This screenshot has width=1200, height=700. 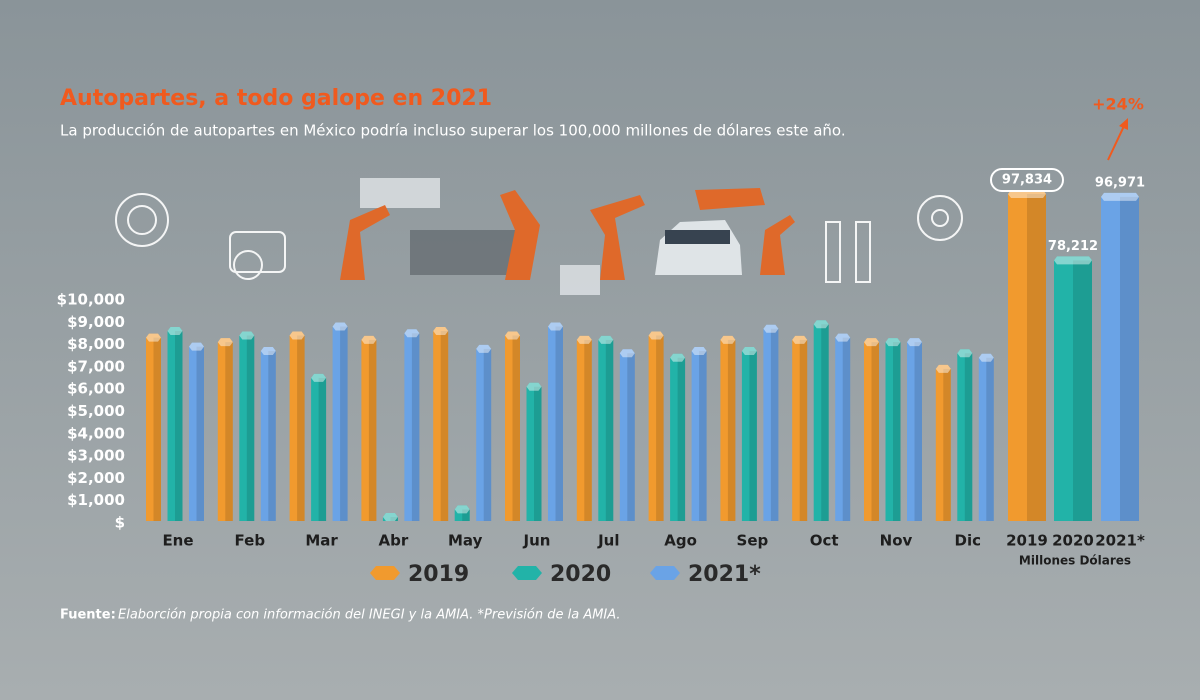 I want to click on value-label-pill, so click(x=1027, y=180).